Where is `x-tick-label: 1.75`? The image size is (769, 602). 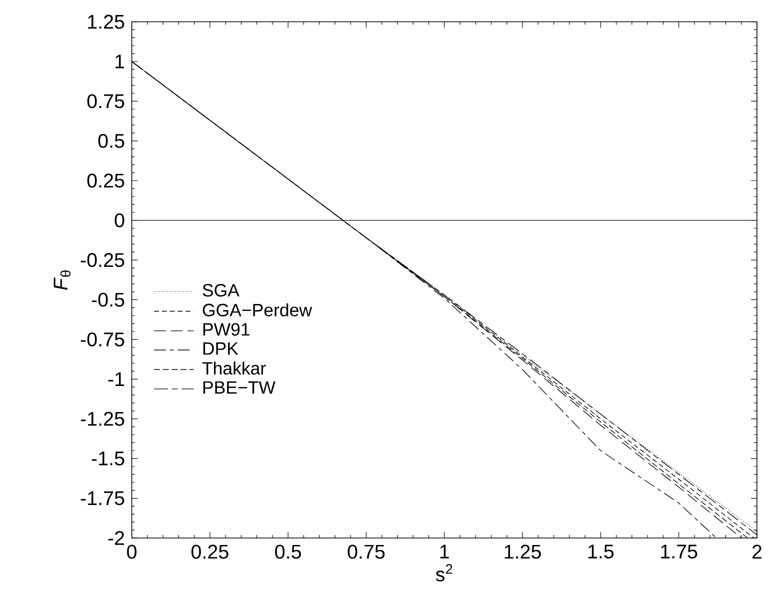 x-tick-label: 1.75 is located at coordinates (679, 551).